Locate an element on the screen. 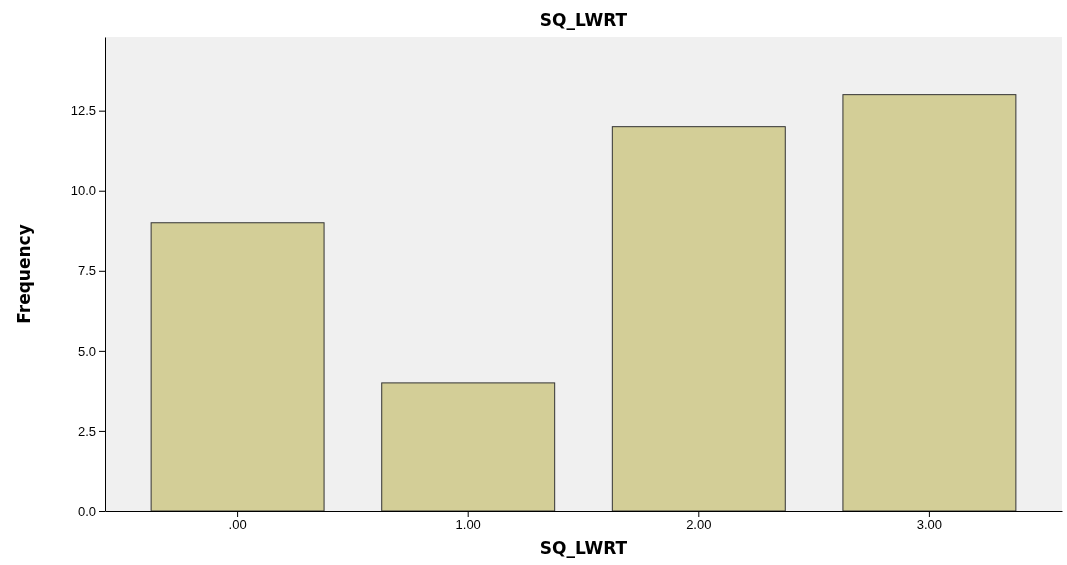 This screenshot has height=565, width=1067. chart-title: SQ_LWRT is located at coordinates (583, 20).